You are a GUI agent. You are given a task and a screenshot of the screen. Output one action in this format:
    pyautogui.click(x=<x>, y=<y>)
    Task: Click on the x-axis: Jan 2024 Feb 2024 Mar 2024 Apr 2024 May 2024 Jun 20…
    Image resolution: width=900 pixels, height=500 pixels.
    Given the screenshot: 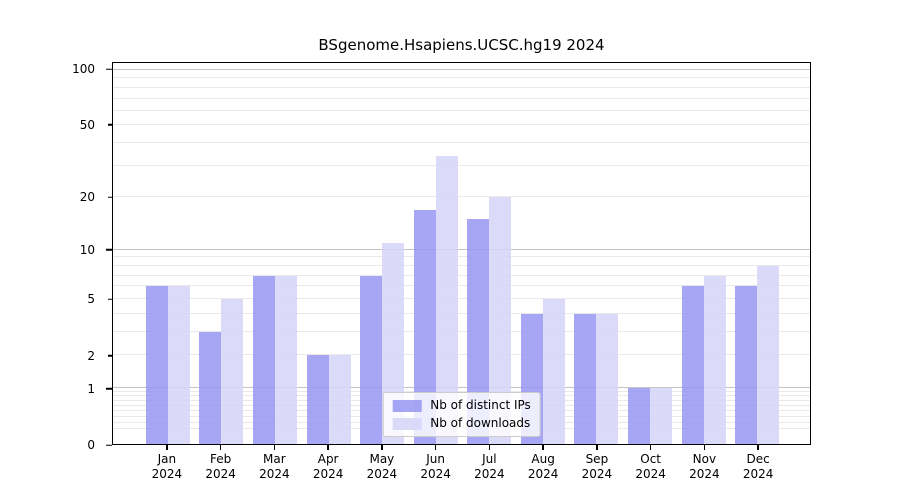 What is the action you would take?
    pyautogui.click(x=461, y=463)
    